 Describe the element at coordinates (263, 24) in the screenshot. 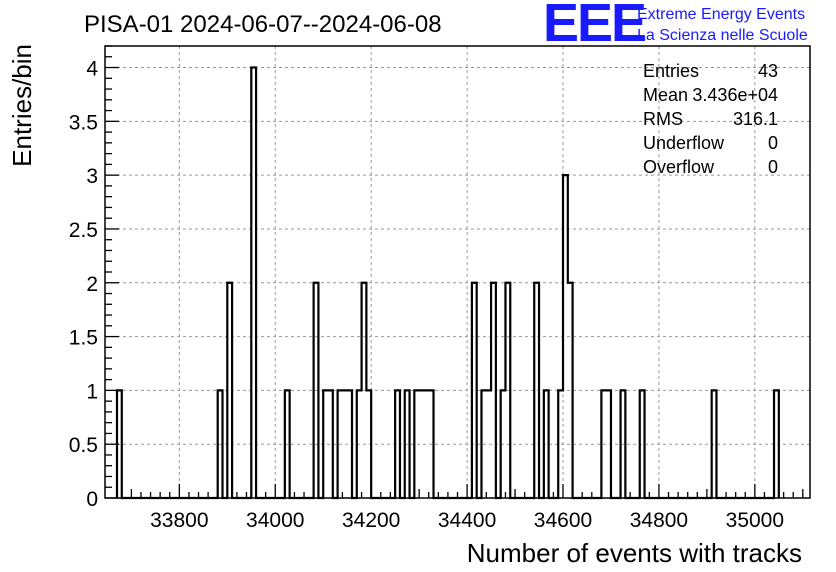

I see `chart-title: PISA-01 2024-06-07--2024-06-08` at that location.